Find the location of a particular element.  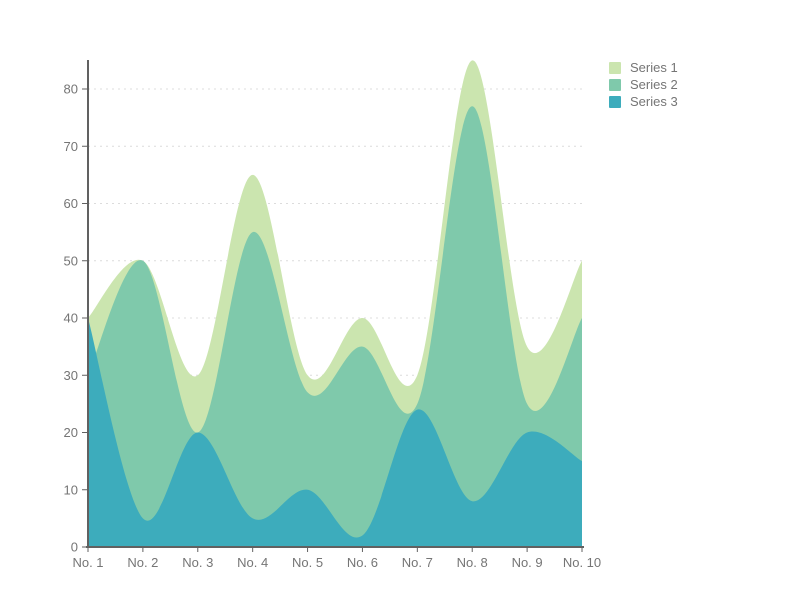

legend-item-series-3: Series 3 is located at coordinates (643, 101).